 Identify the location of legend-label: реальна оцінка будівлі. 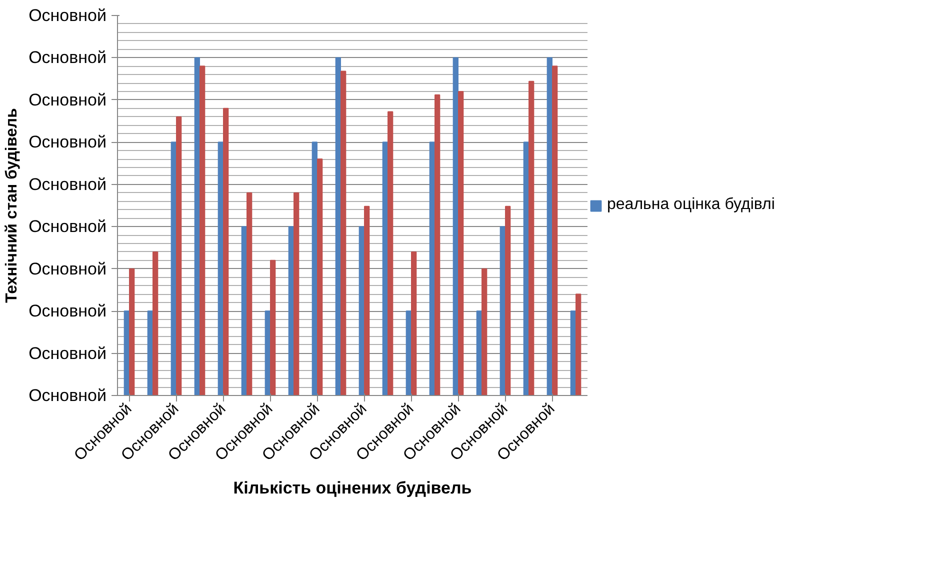
(691, 205).